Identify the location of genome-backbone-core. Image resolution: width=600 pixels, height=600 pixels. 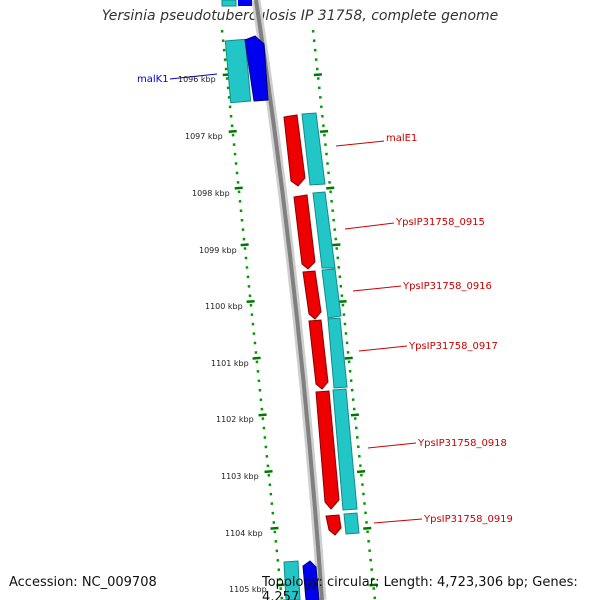
(289, 300).